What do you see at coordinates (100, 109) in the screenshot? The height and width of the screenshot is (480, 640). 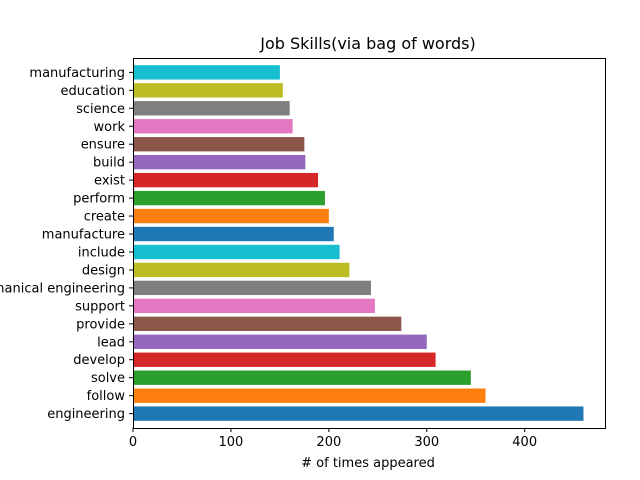 I see `y-tick-label: science` at bounding box center [100, 109].